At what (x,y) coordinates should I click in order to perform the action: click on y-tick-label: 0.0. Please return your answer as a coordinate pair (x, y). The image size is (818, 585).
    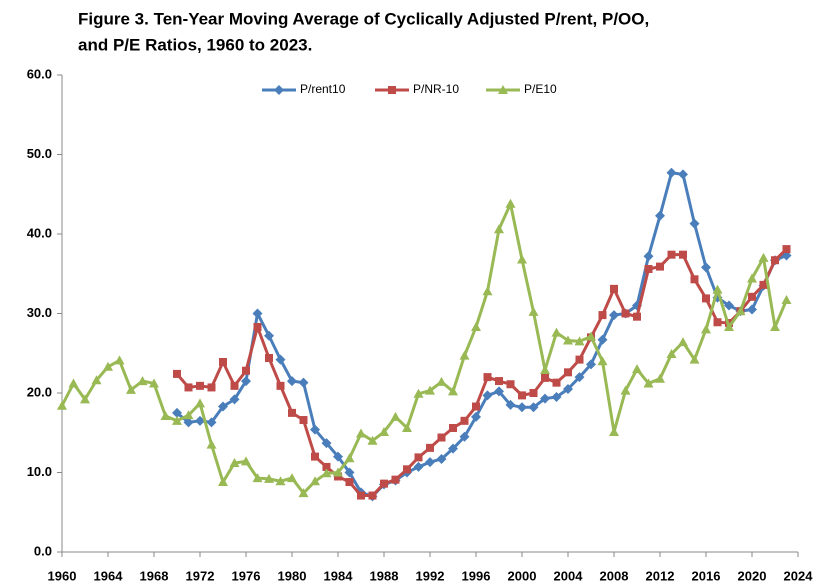
    Looking at the image, I should click on (43, 550).